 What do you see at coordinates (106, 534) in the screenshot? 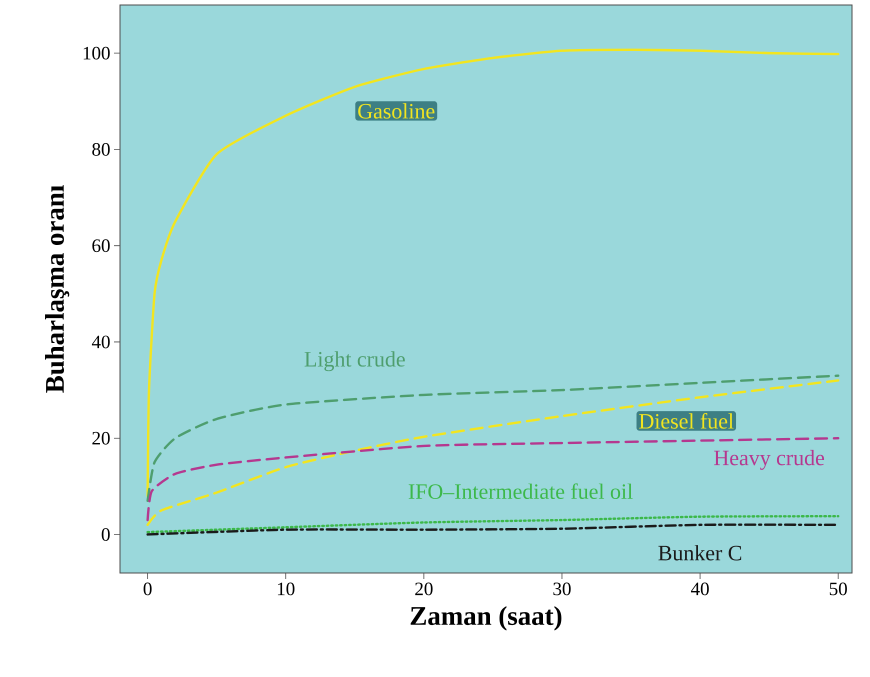
I see `y-tick-label: 0` at bounding box center [106, 534].